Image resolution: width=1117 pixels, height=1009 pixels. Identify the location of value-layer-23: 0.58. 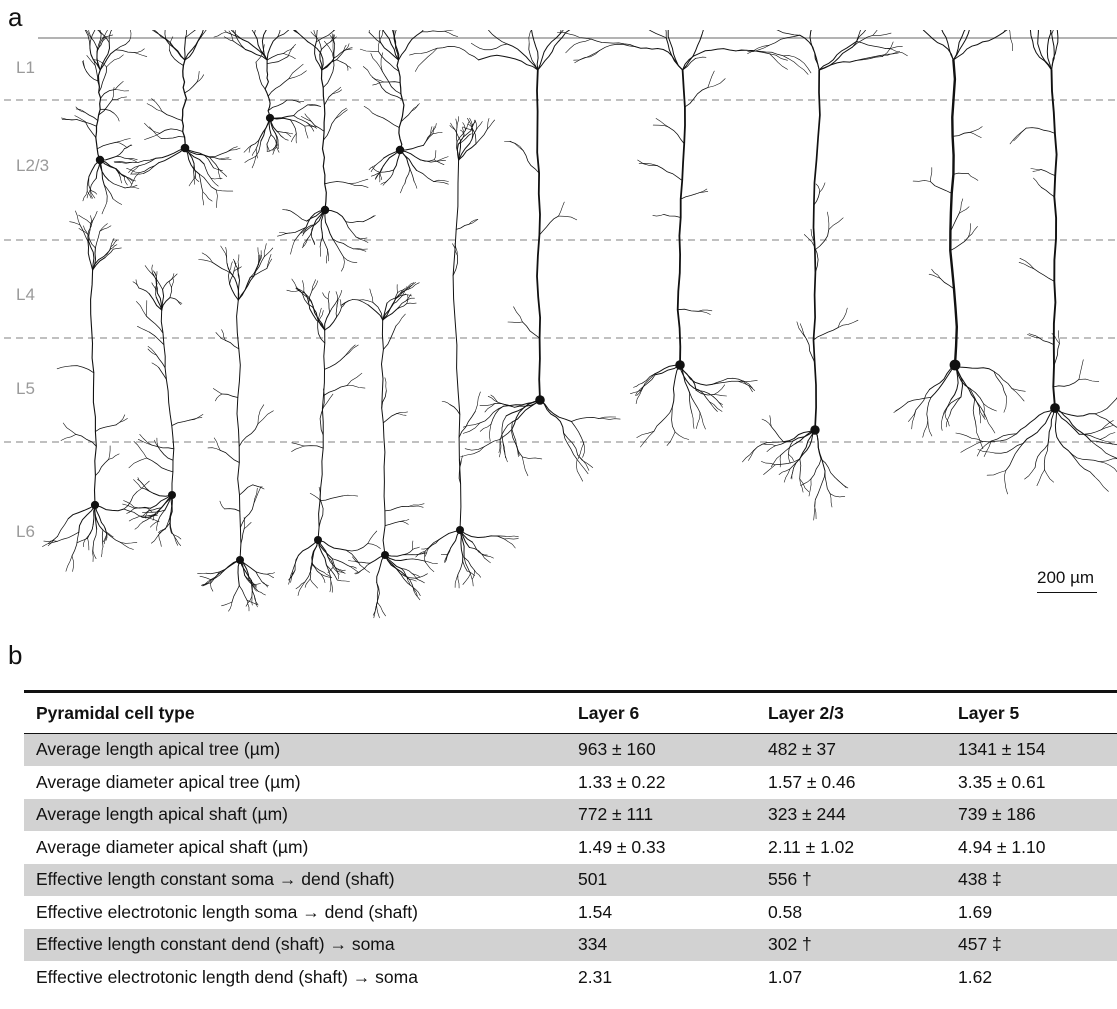
(851, 912).